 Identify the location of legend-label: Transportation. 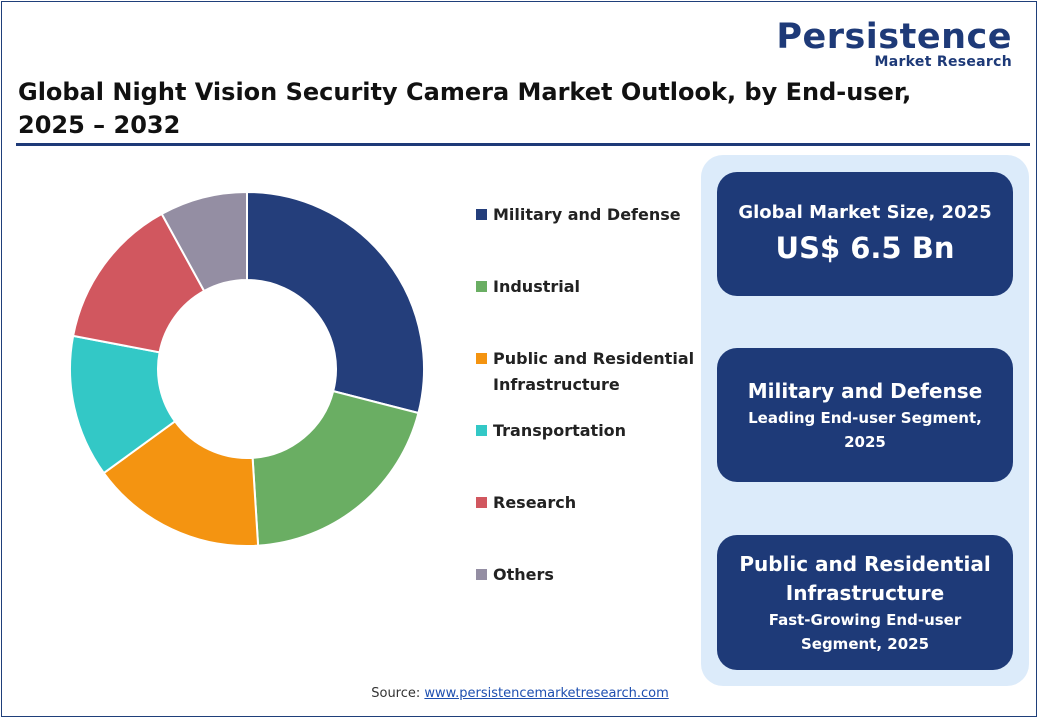
(560, 430).